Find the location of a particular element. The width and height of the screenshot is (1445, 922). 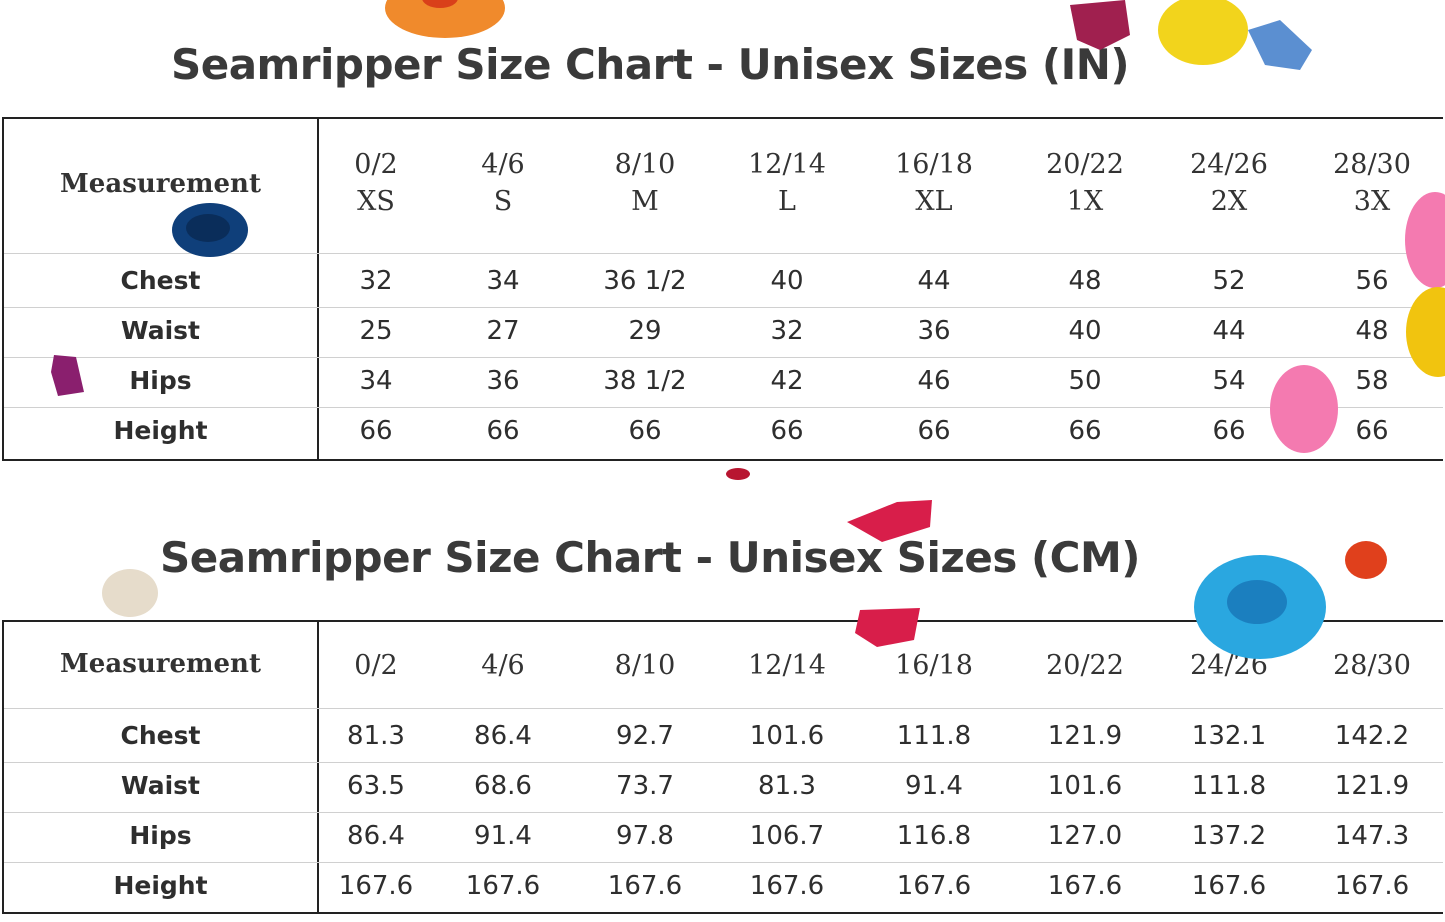

size-header-2: 8/10 is located at coordinates (645, 665).